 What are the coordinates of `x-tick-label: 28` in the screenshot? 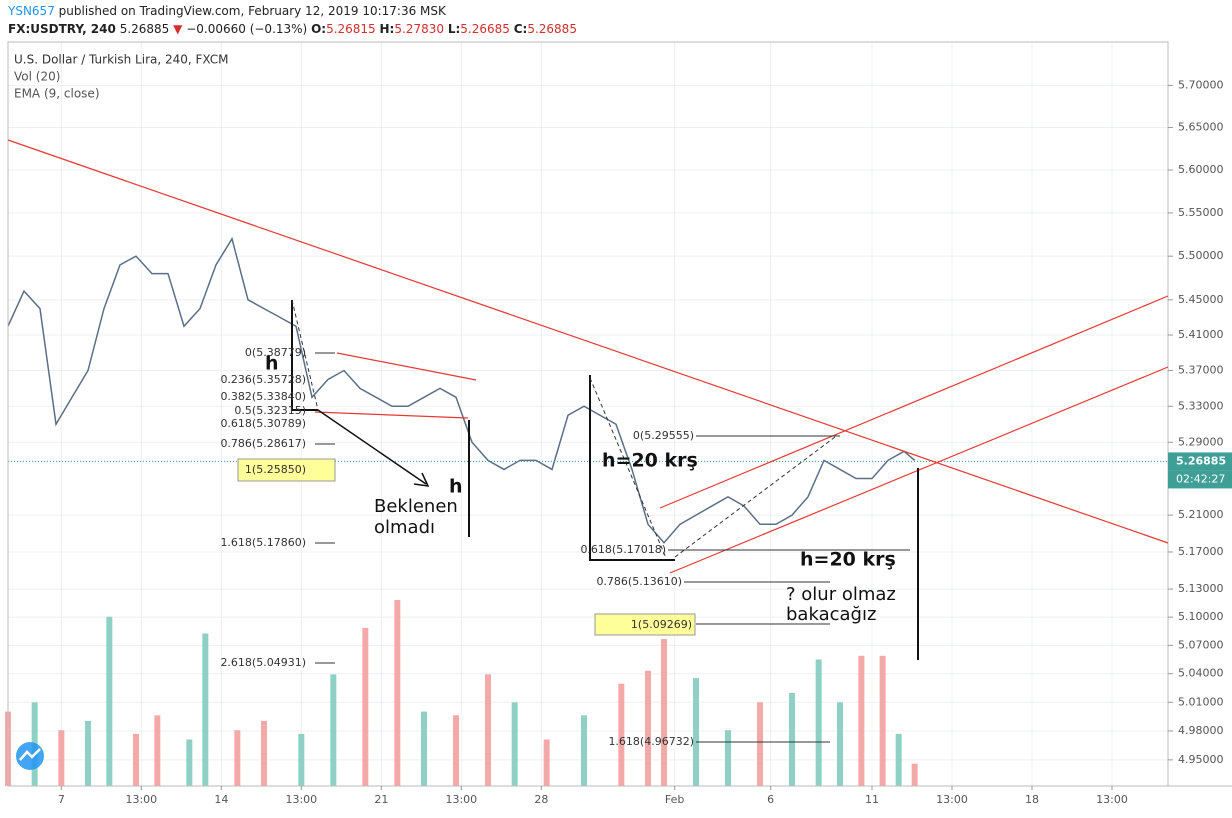 It's located at (541, 799).